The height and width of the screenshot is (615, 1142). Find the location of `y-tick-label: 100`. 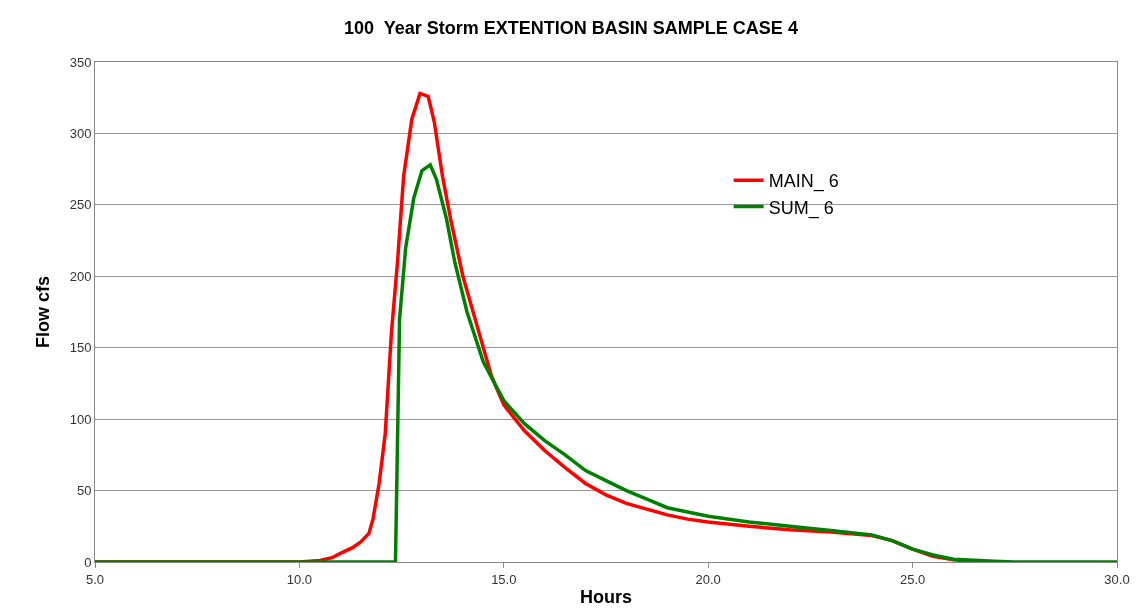

y-tick-label: 100 is located at coordinates (80, 419).